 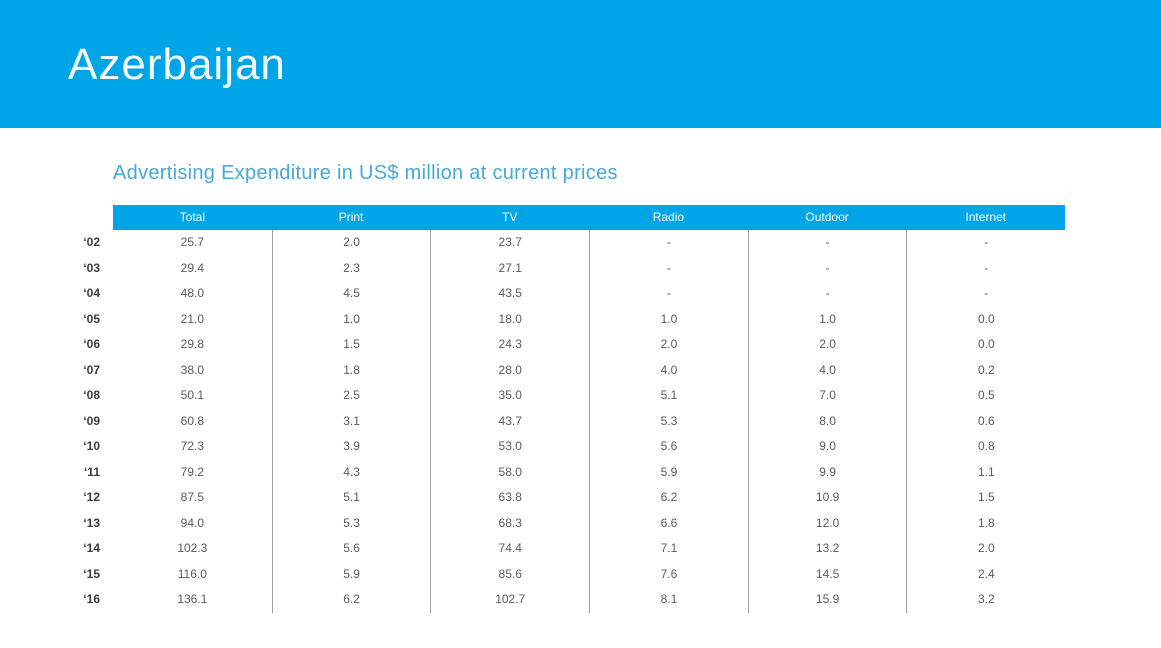 What do you see at coordinates (192, 599) in the screenshot?
I see `table-cell: 136.1` at bounding box center [192, 599].